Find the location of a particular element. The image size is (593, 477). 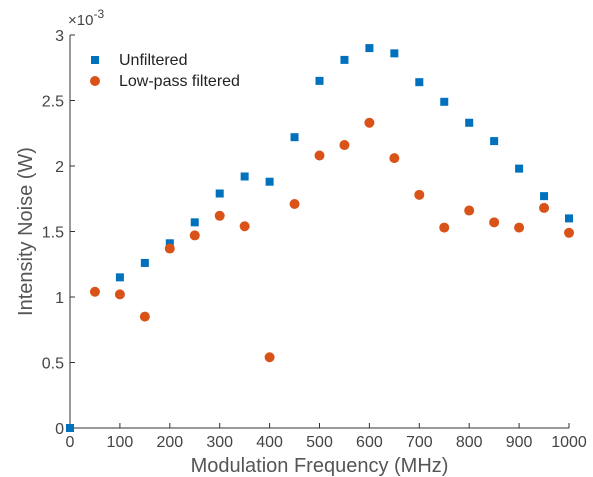

y-tick-label: 1 is located at coordinates (59, 298).